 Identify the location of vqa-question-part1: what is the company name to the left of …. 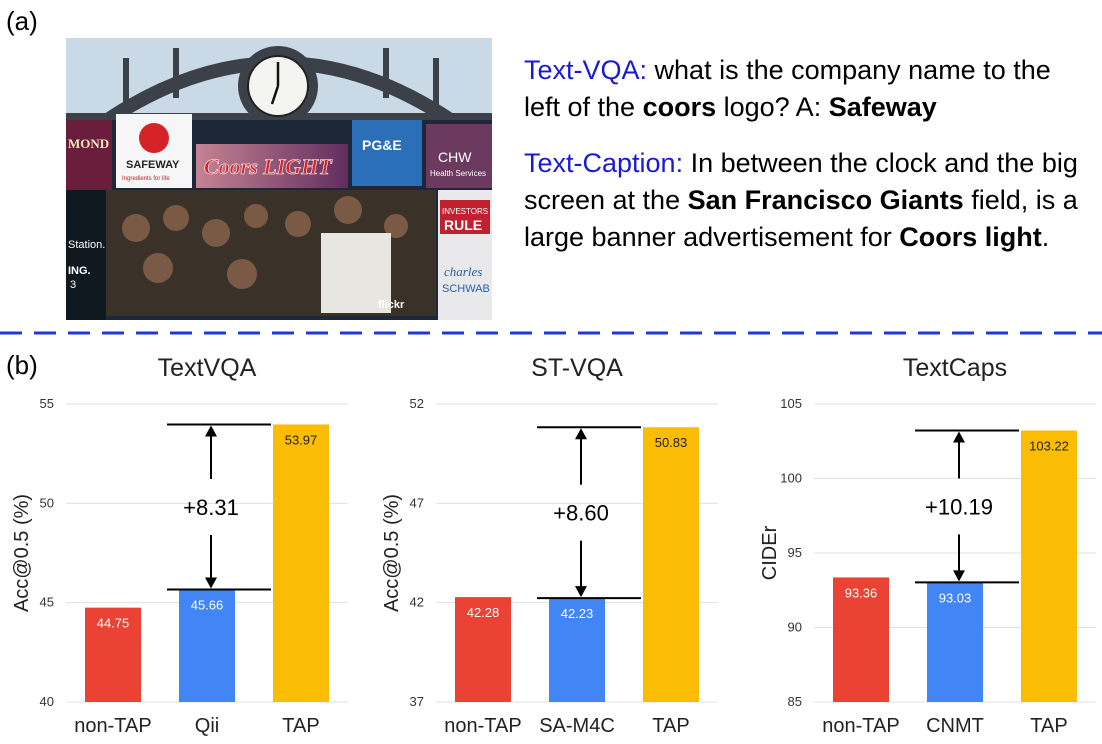
(787, 88).